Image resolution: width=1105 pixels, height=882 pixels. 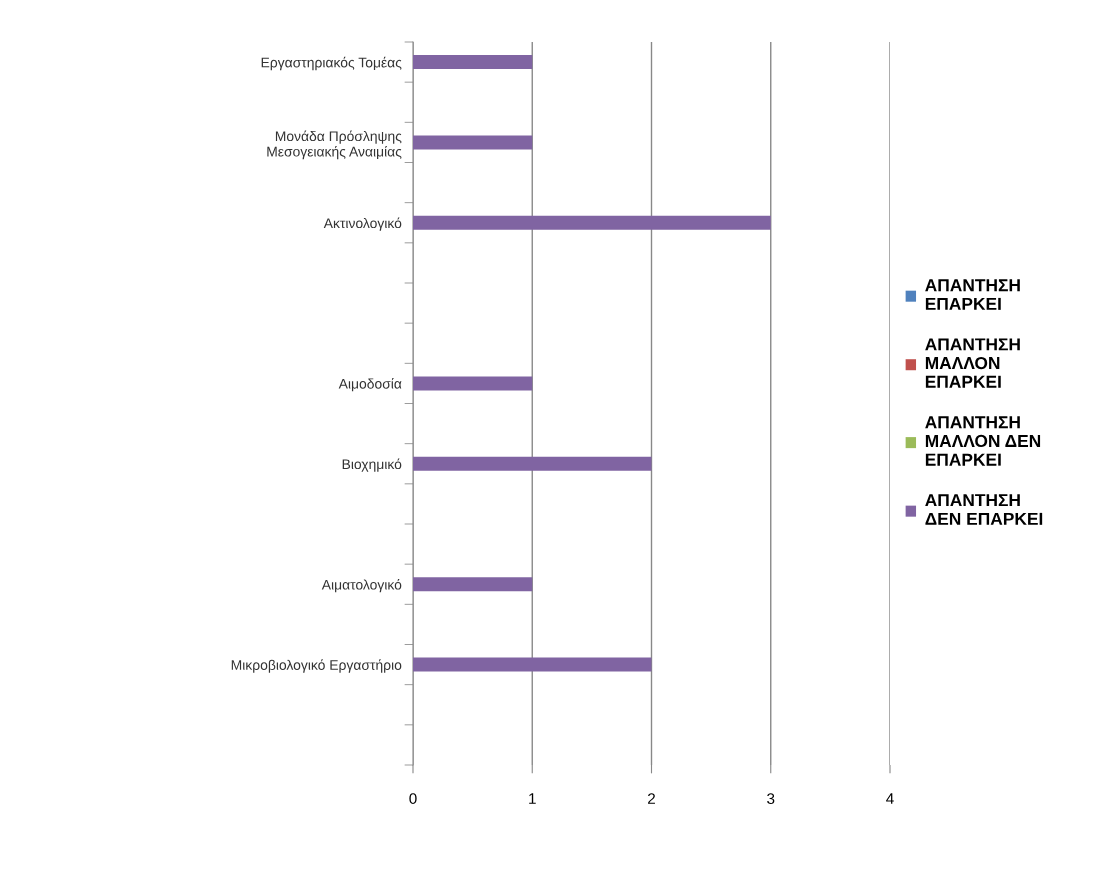 I want to click on y-tick-label: Εργαστηριακός Τομέας, so click(x=331, y=63).